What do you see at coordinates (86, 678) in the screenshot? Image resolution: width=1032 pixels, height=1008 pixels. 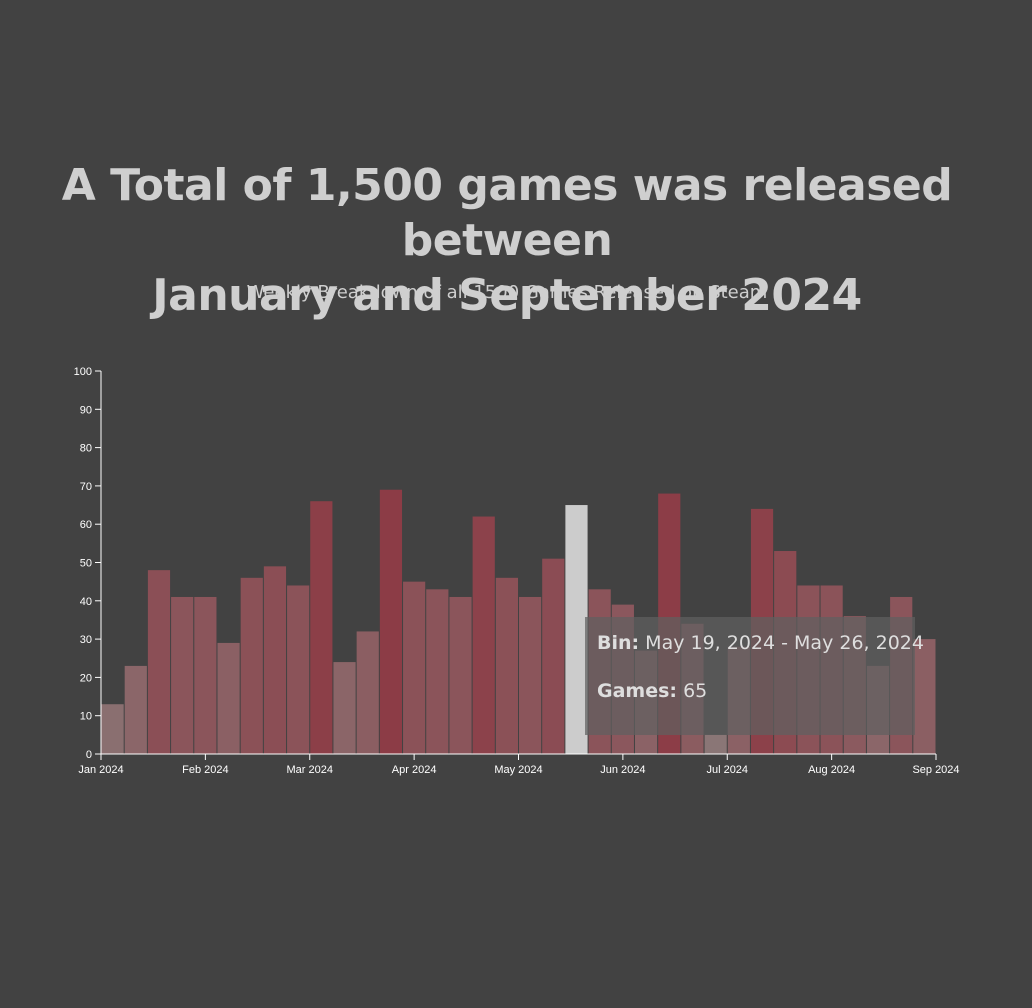 I see `y-tick-label: 20` at bounding box center [86, 678].